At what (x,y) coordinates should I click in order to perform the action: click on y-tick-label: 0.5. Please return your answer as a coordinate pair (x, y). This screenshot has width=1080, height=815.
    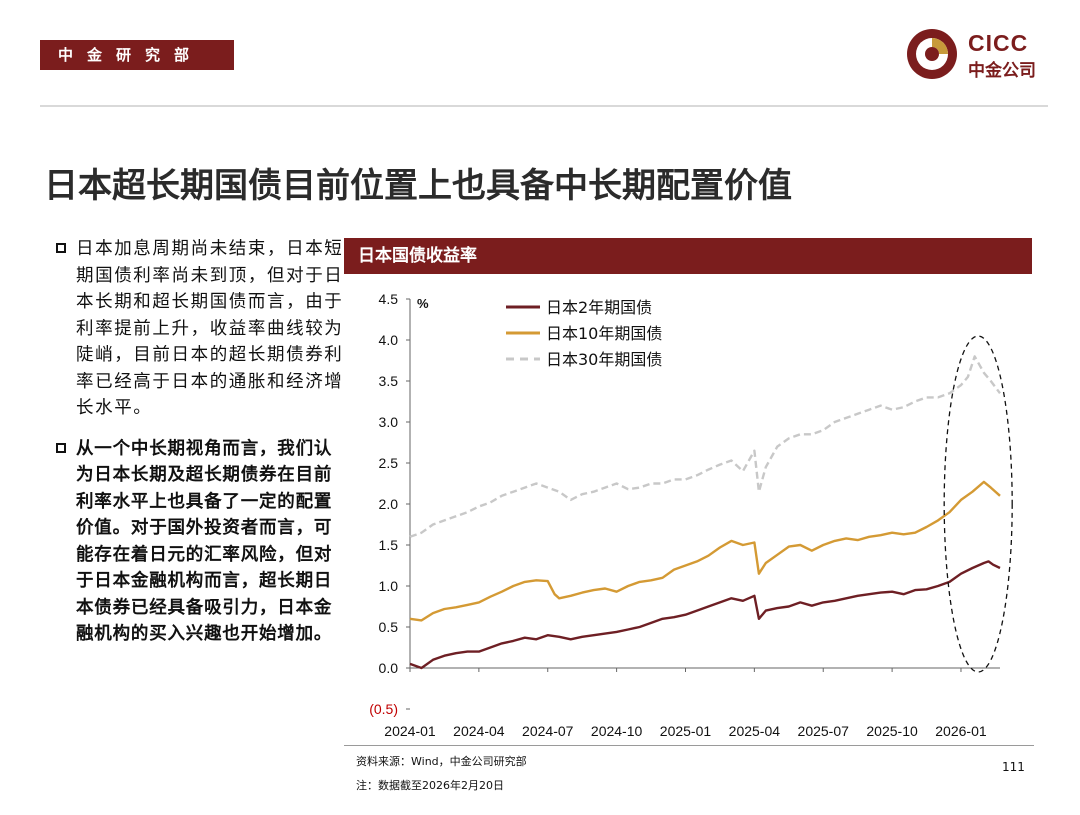
    Looking at the image, I should click on (389, 627).